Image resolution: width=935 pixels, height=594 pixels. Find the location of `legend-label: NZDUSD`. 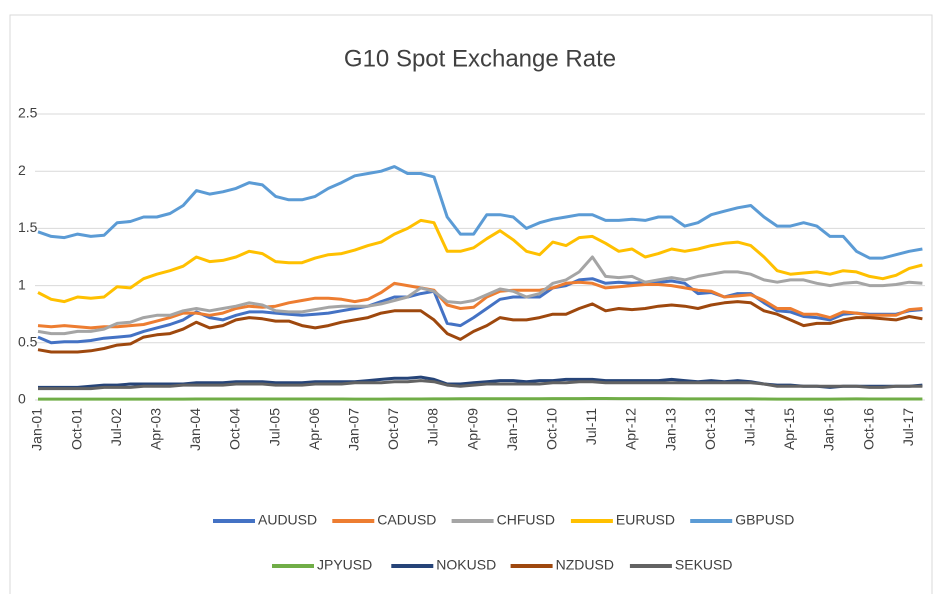

legend-label: NZDUSD is located at coordinates (585, 565).